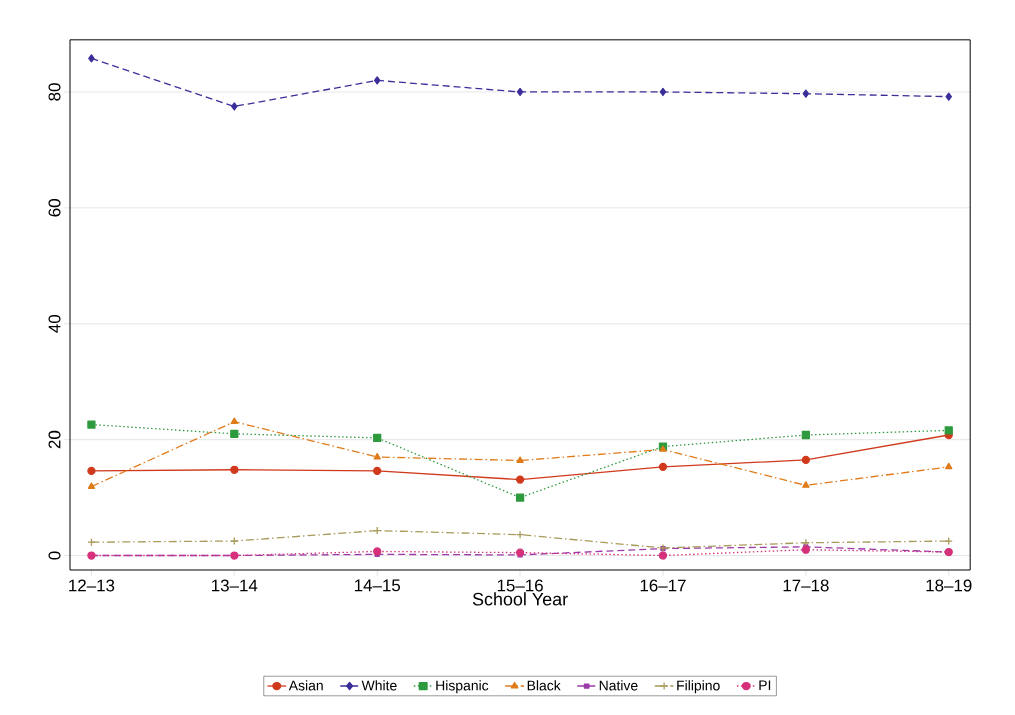 The image size is (1015, 715). I want to click on y-tick-label: 0, so click(54, 555).